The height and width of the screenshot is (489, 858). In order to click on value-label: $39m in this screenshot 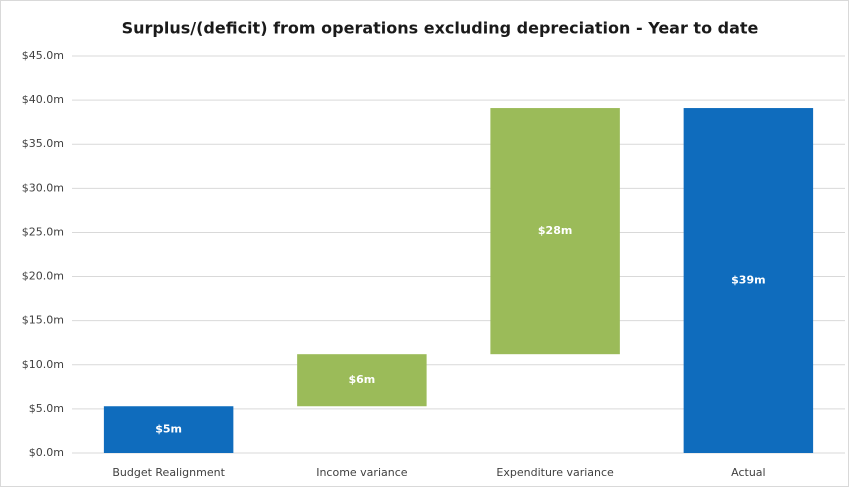, I will do `click(748, 280)`.